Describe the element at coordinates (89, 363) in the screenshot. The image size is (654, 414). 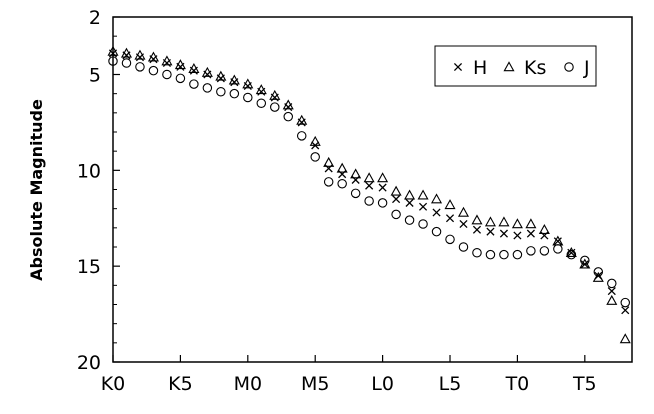
I see `y-tick-label: 20` at that location.